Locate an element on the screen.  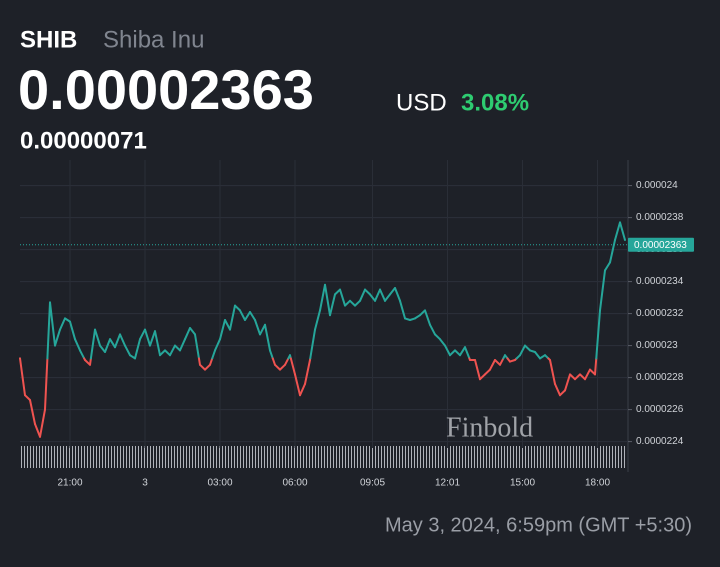
date: May 3, 2024, 6:59pm (GMT +5:30) is located at coordinates (538, 525).